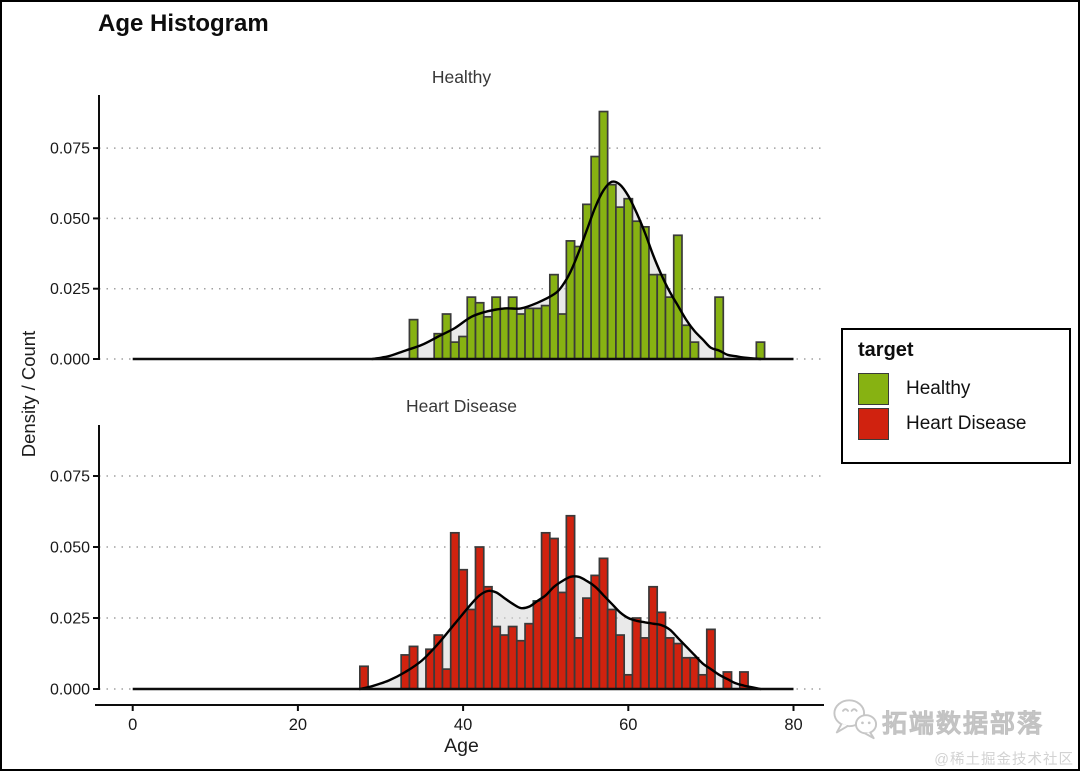  What do you see at coordinates (855, 721) in the screenshot?
I see `wechat-icon` at bounding box center [855, 721].